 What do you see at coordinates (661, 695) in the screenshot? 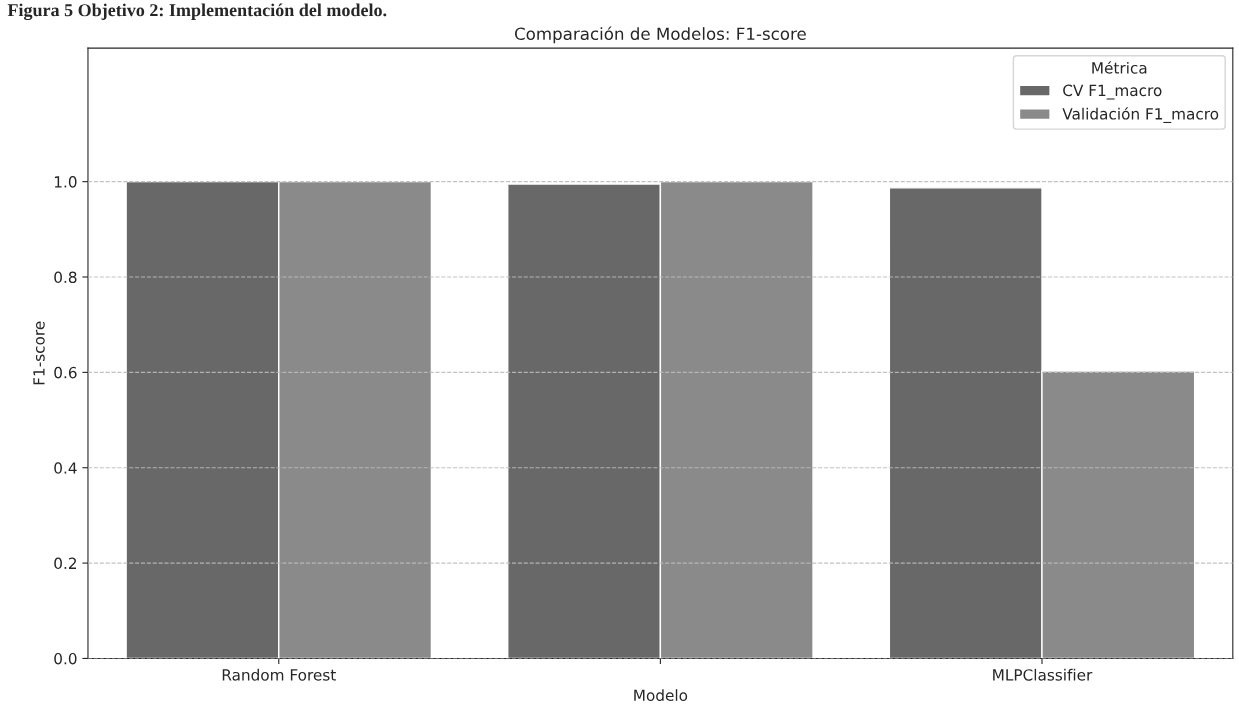
I see `x-axis-title: Modelo` at bounding box center [661, 695].